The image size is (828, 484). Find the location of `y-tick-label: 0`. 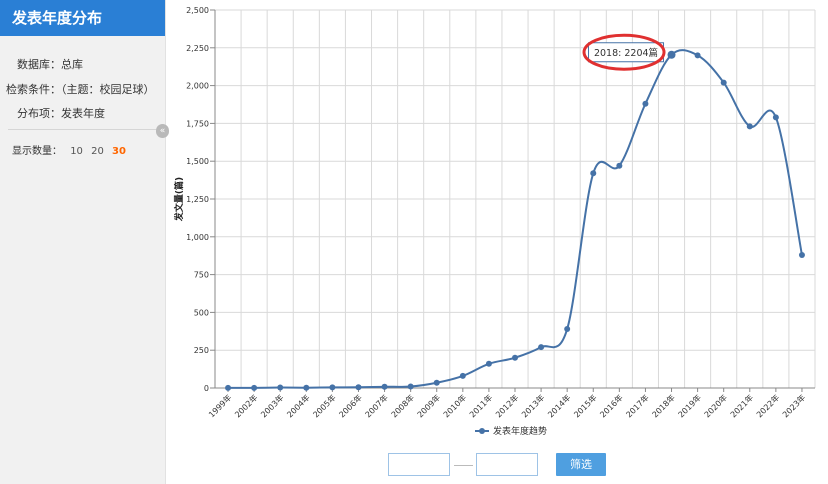

y-tick-label: 0 is located at coordinates (206, 388).